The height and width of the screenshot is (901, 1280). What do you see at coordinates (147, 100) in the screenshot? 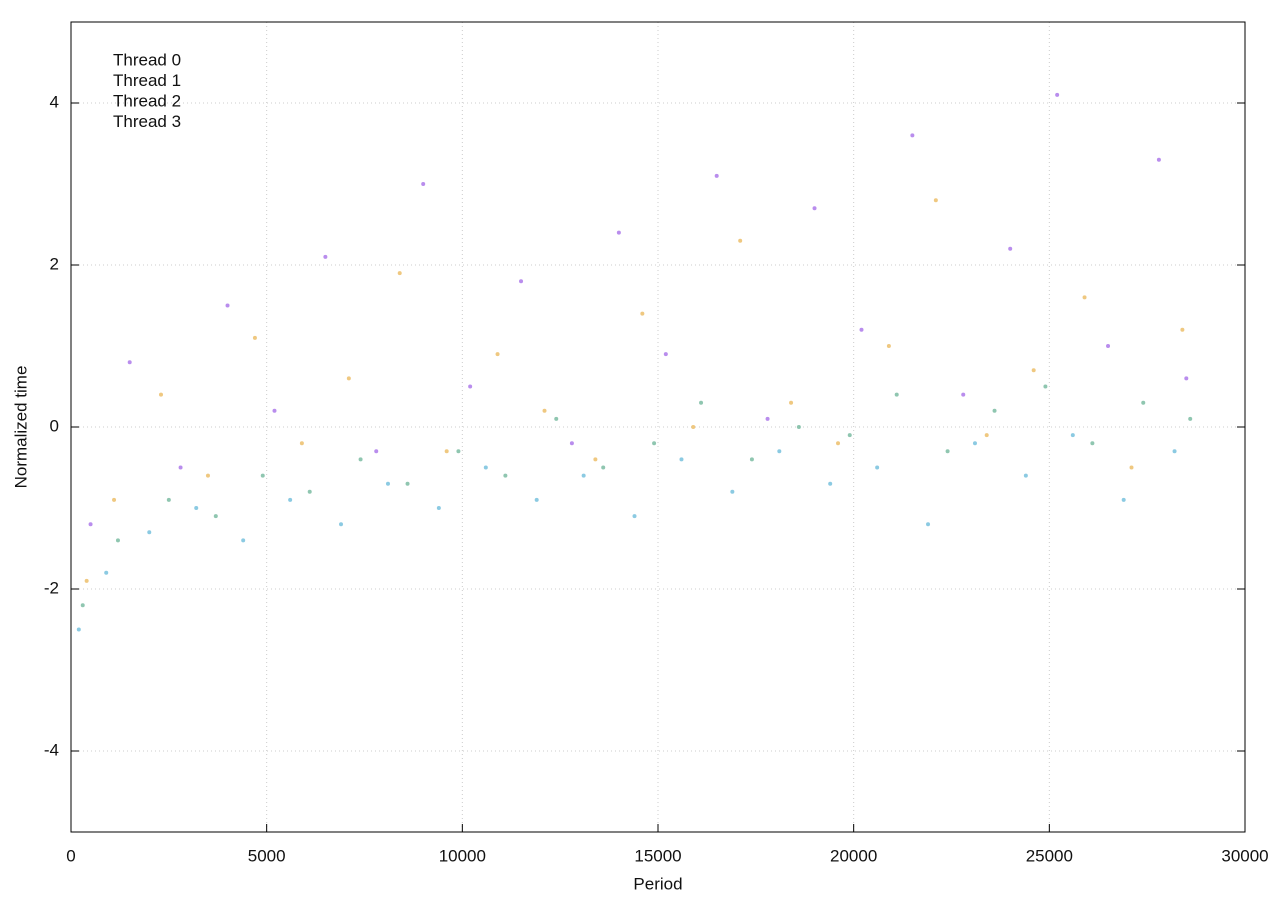
I see `legend-label: Thread 2` at bounding box center [147, 100].